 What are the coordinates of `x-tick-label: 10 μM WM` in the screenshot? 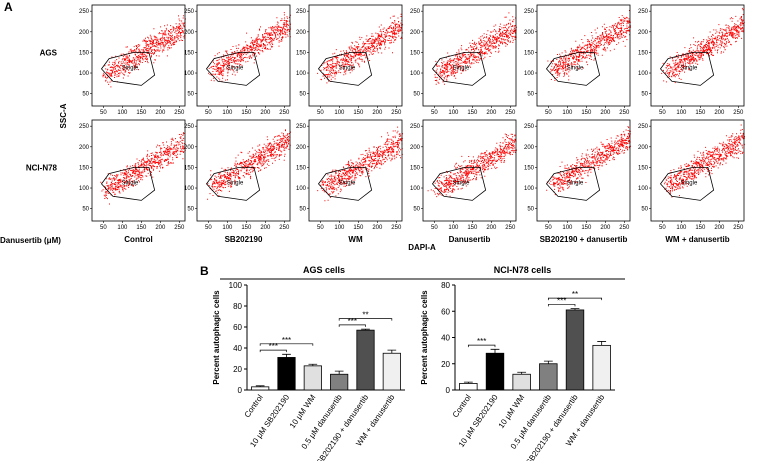 It's located at (512, 411).